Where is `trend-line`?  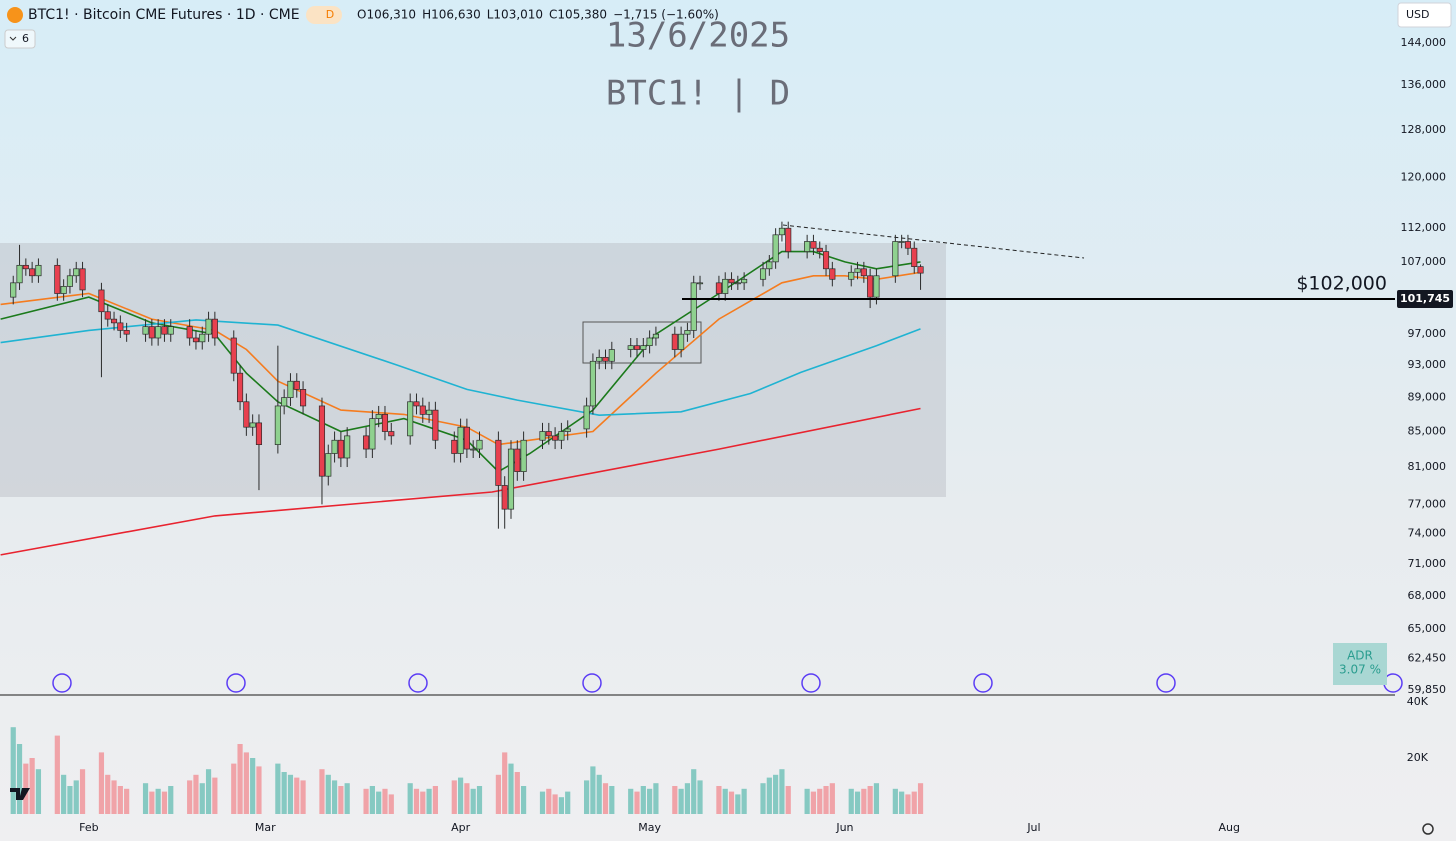 trend-line is located at coordinates (933, 241).